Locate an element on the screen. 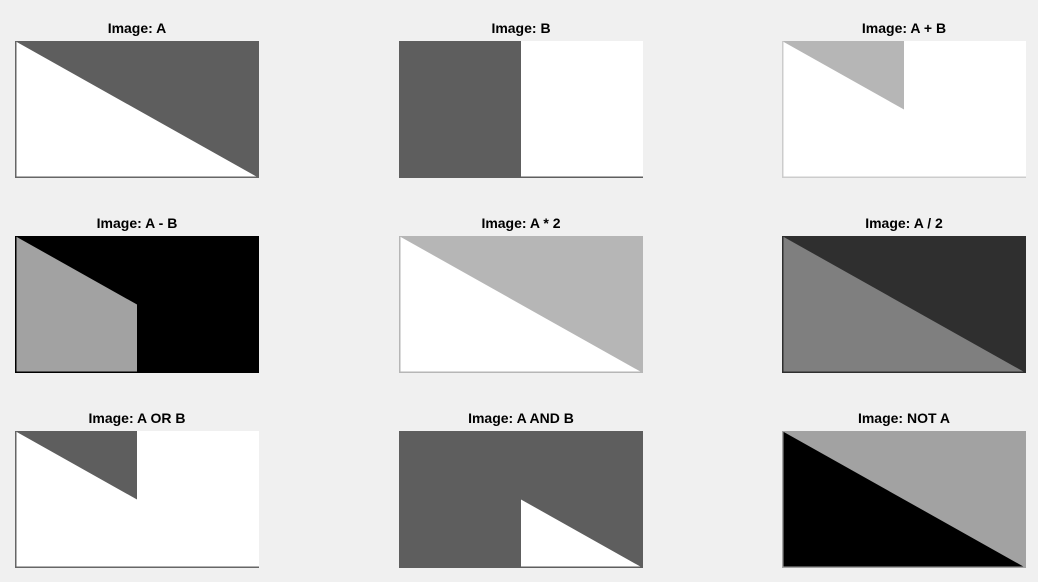  panel-image-a-and-b: Image: A AND B is located at coordinates (521, 489).